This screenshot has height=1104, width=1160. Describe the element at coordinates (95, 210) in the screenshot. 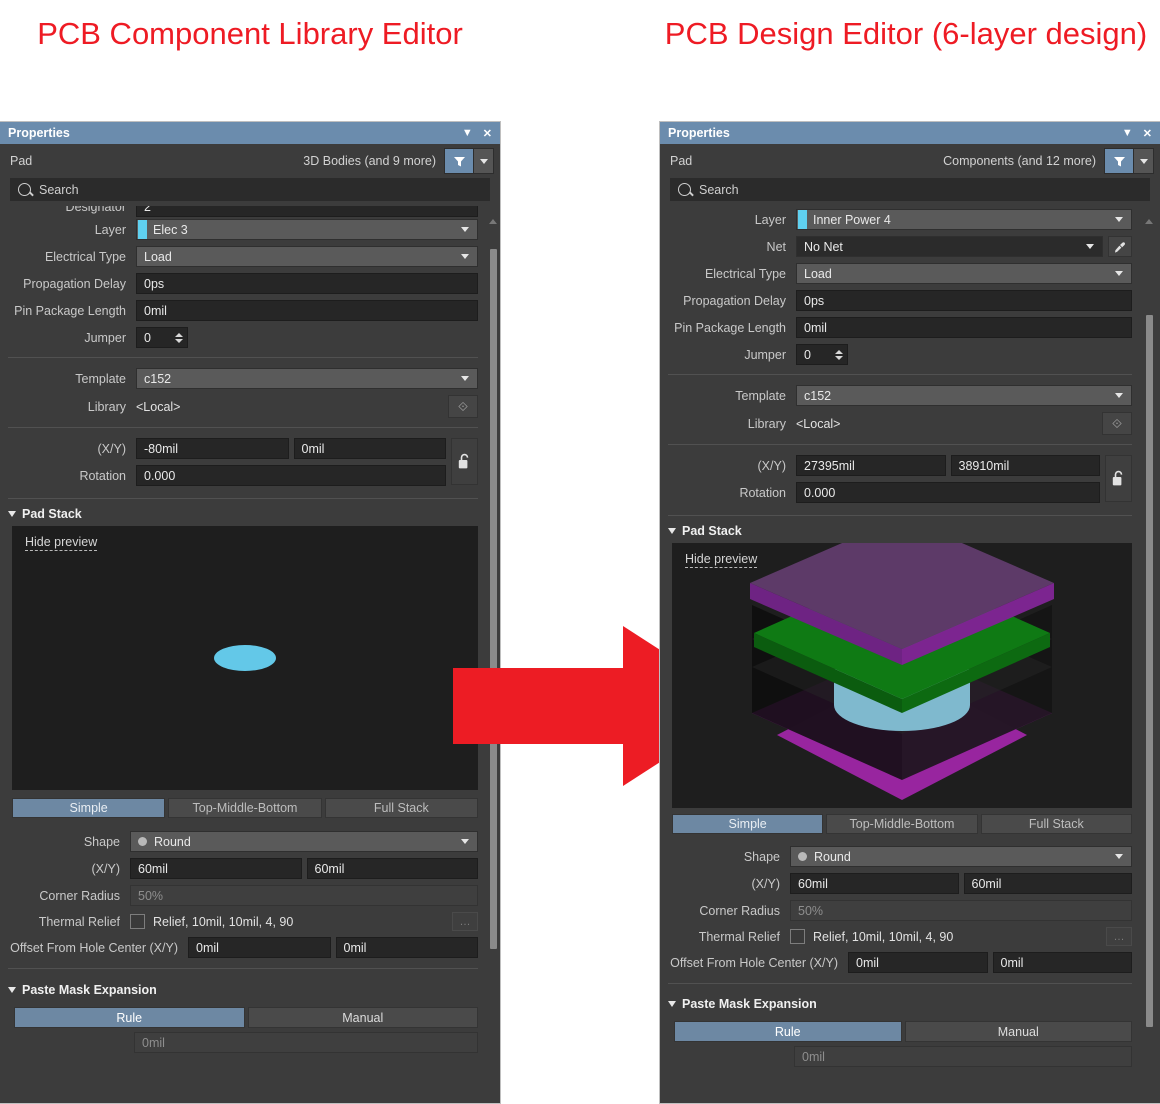

I see `designator-label: Designator` at that location.